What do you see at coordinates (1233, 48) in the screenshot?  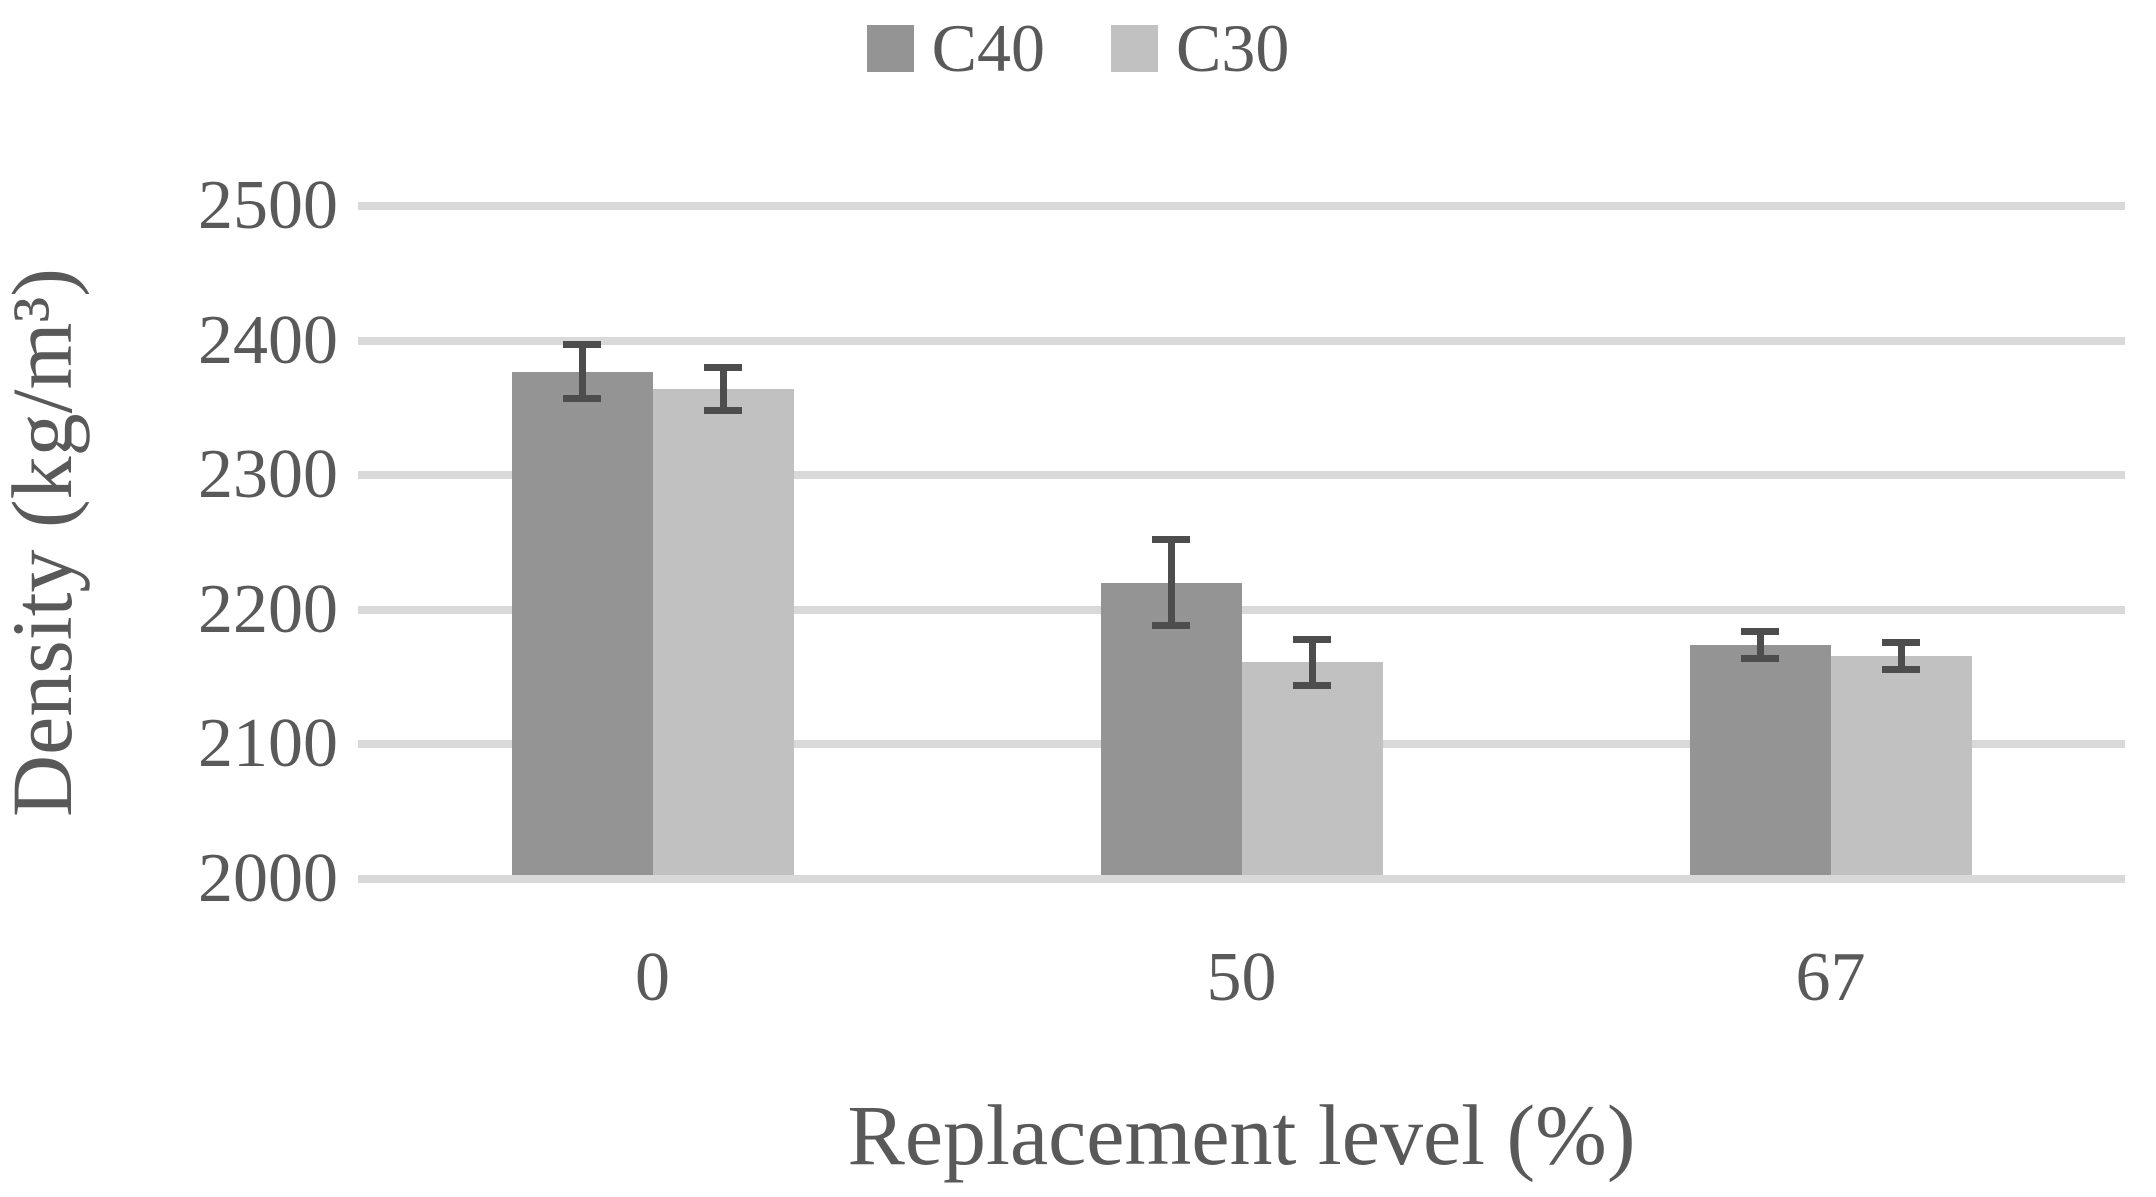 I see `legend-label-c30: C30` at bounding box center [1233, 48].